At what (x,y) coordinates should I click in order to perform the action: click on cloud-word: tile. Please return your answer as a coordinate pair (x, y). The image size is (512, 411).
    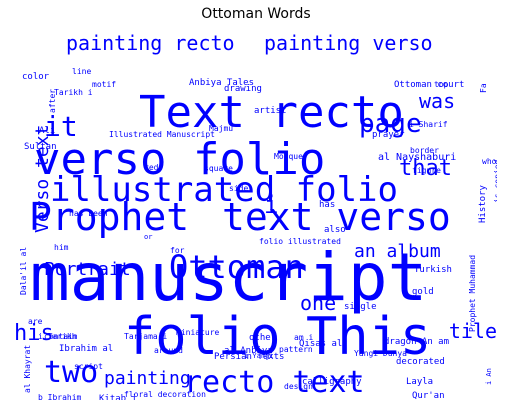
    Looking at the image, I should click on (472, 331).